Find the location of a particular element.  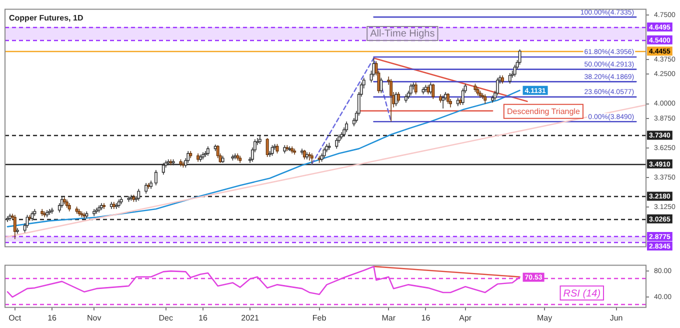

x-tick-label: Feb is located at coordinates (319, 317).